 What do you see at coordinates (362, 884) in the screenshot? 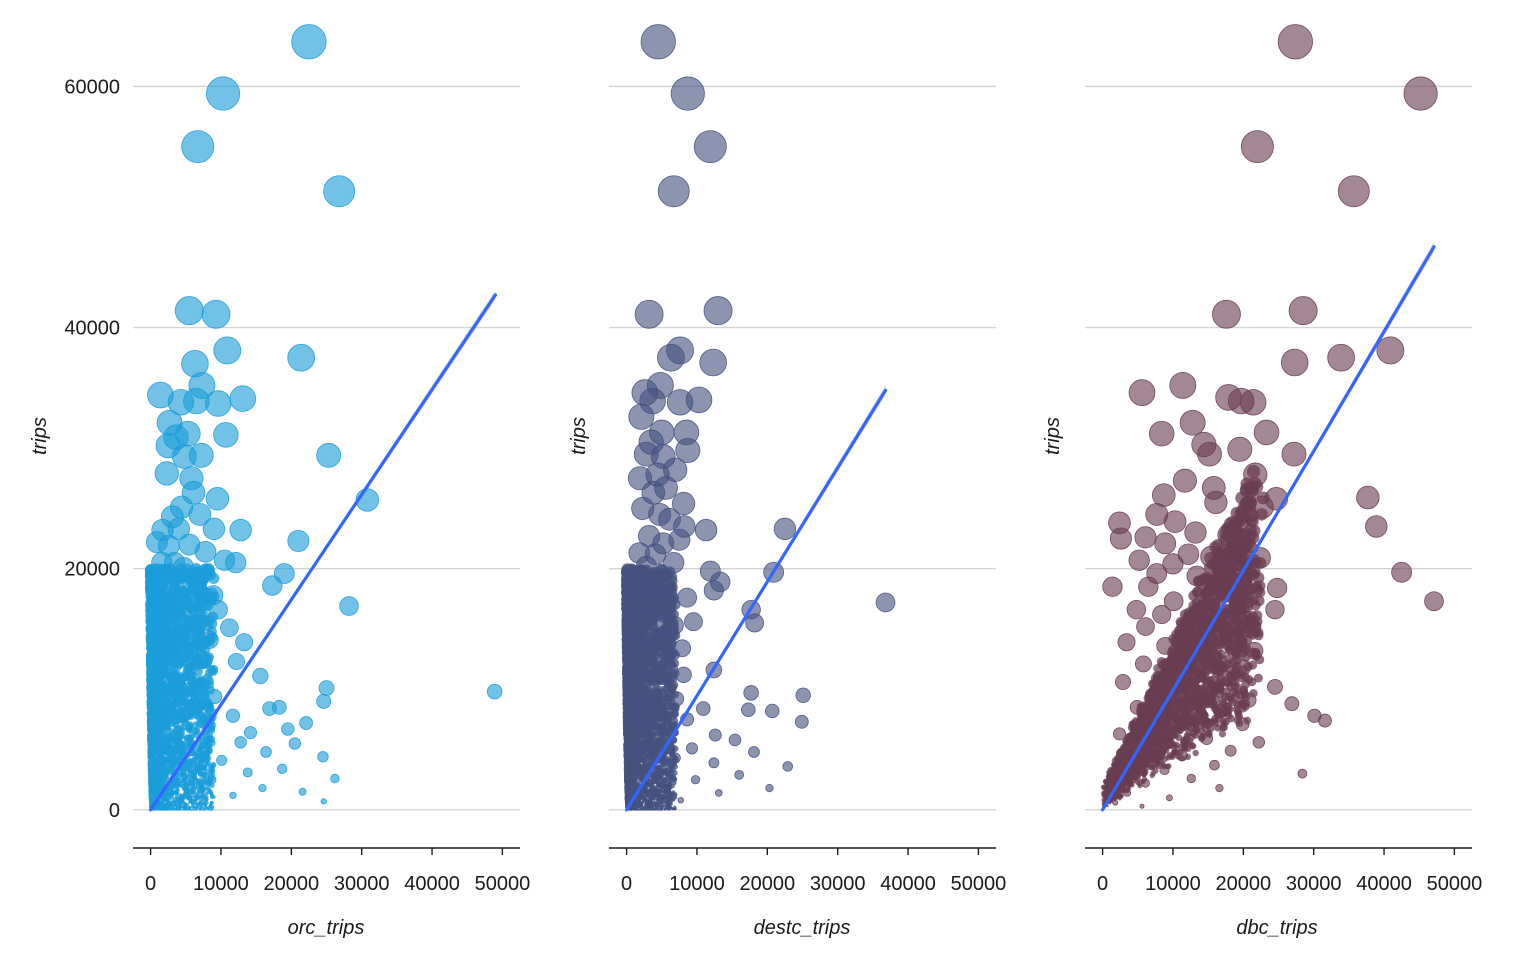
I see `x-tick-label: 30000` at bounding box center [362, 884].